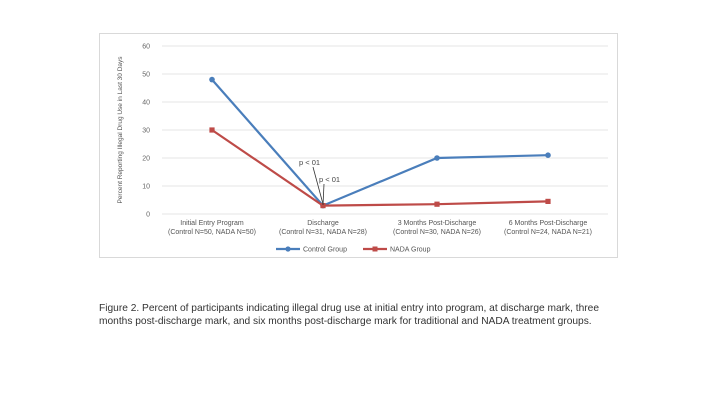 This screenshot has height=405, width=720. What do you see at coordinates (325, 250) in the screenshot?
I see `legend-label: Control Group` at bounding box center [325, 250].